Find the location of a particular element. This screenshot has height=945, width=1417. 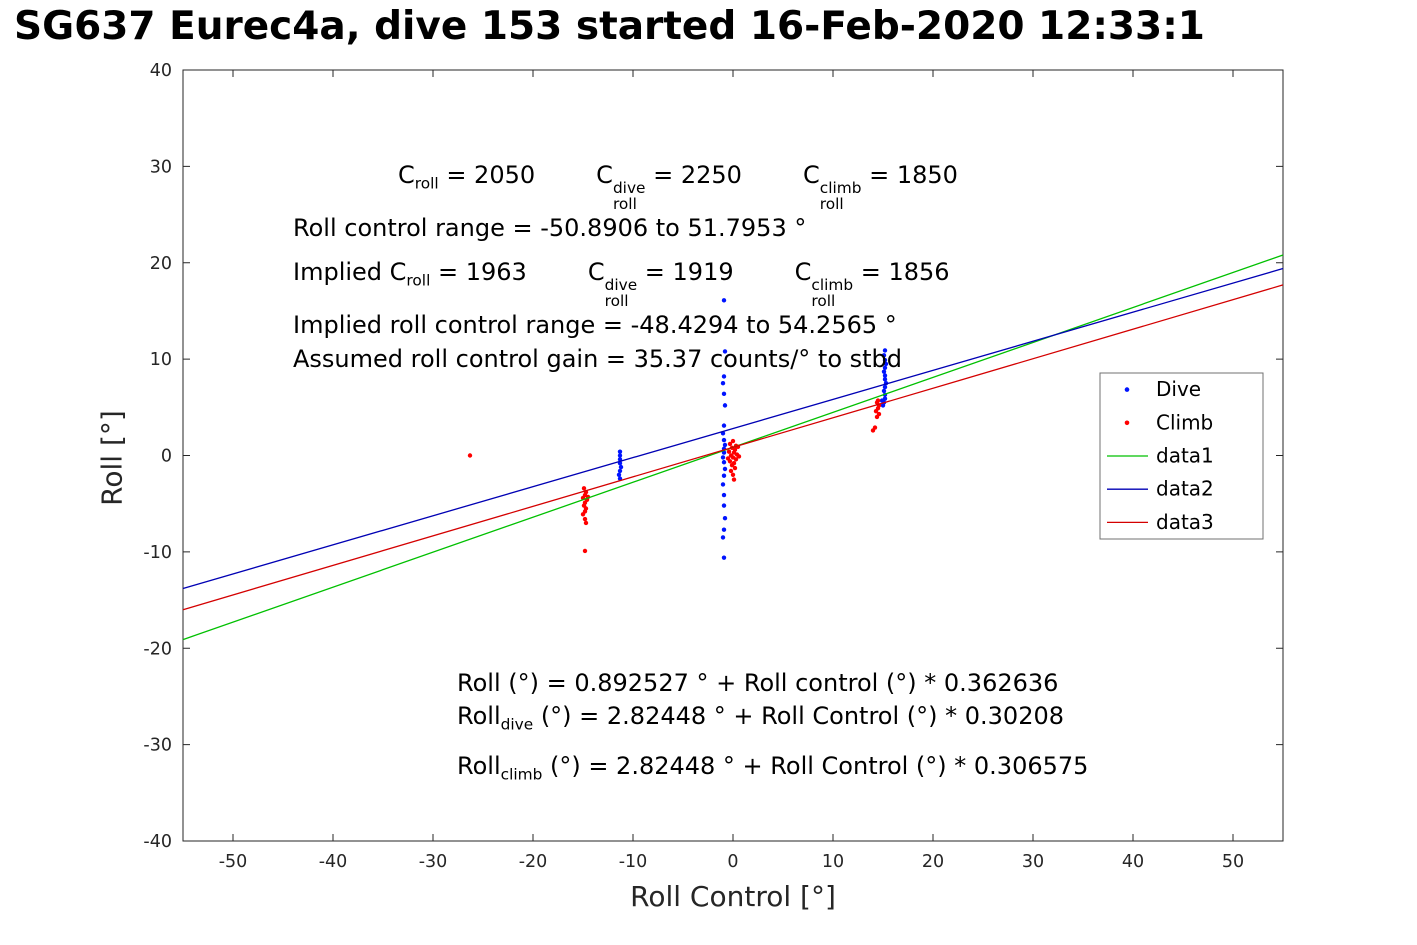

legend-label: data2 is located at coordinates (1185, 489).